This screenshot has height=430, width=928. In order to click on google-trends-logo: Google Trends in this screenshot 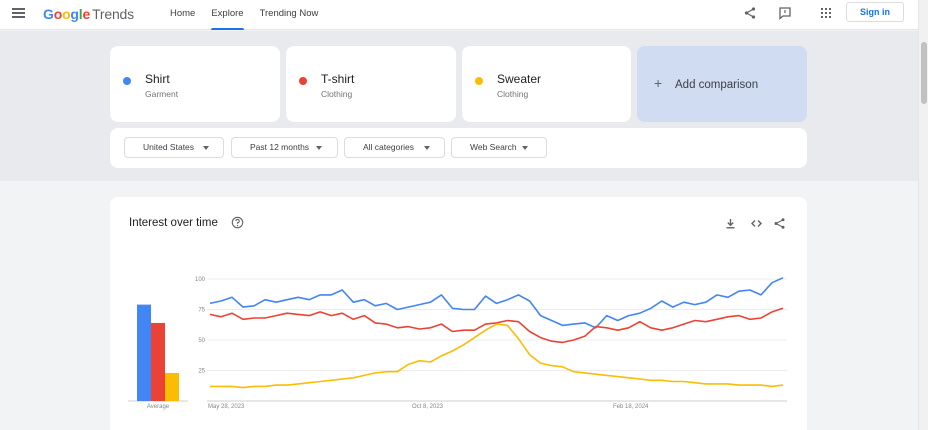, I will do `click(88, 14)`.